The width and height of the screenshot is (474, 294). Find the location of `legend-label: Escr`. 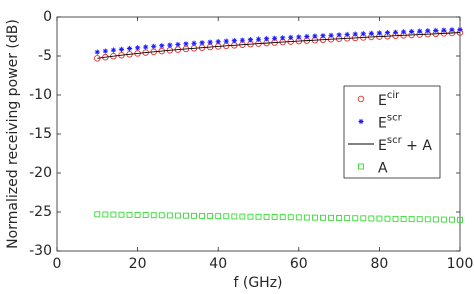

legend-label: Escr is located at coordinates (390, 122).